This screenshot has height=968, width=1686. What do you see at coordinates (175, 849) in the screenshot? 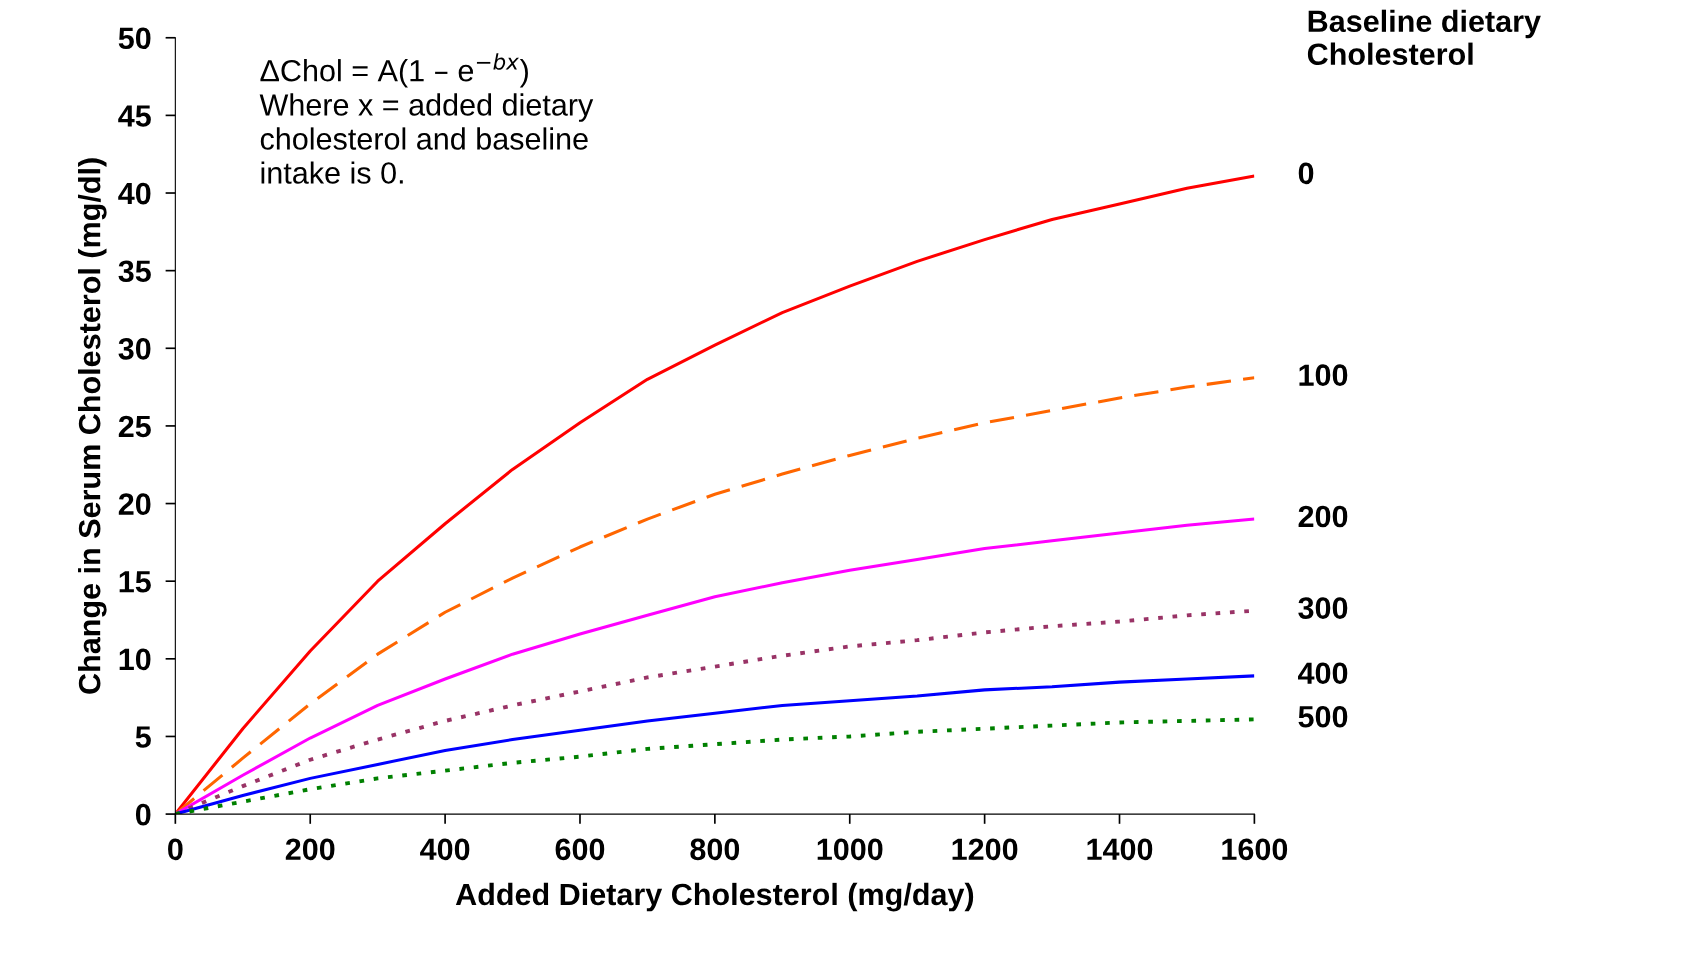
I see `x-tick-label: 0` at bounding box center [175, 849].